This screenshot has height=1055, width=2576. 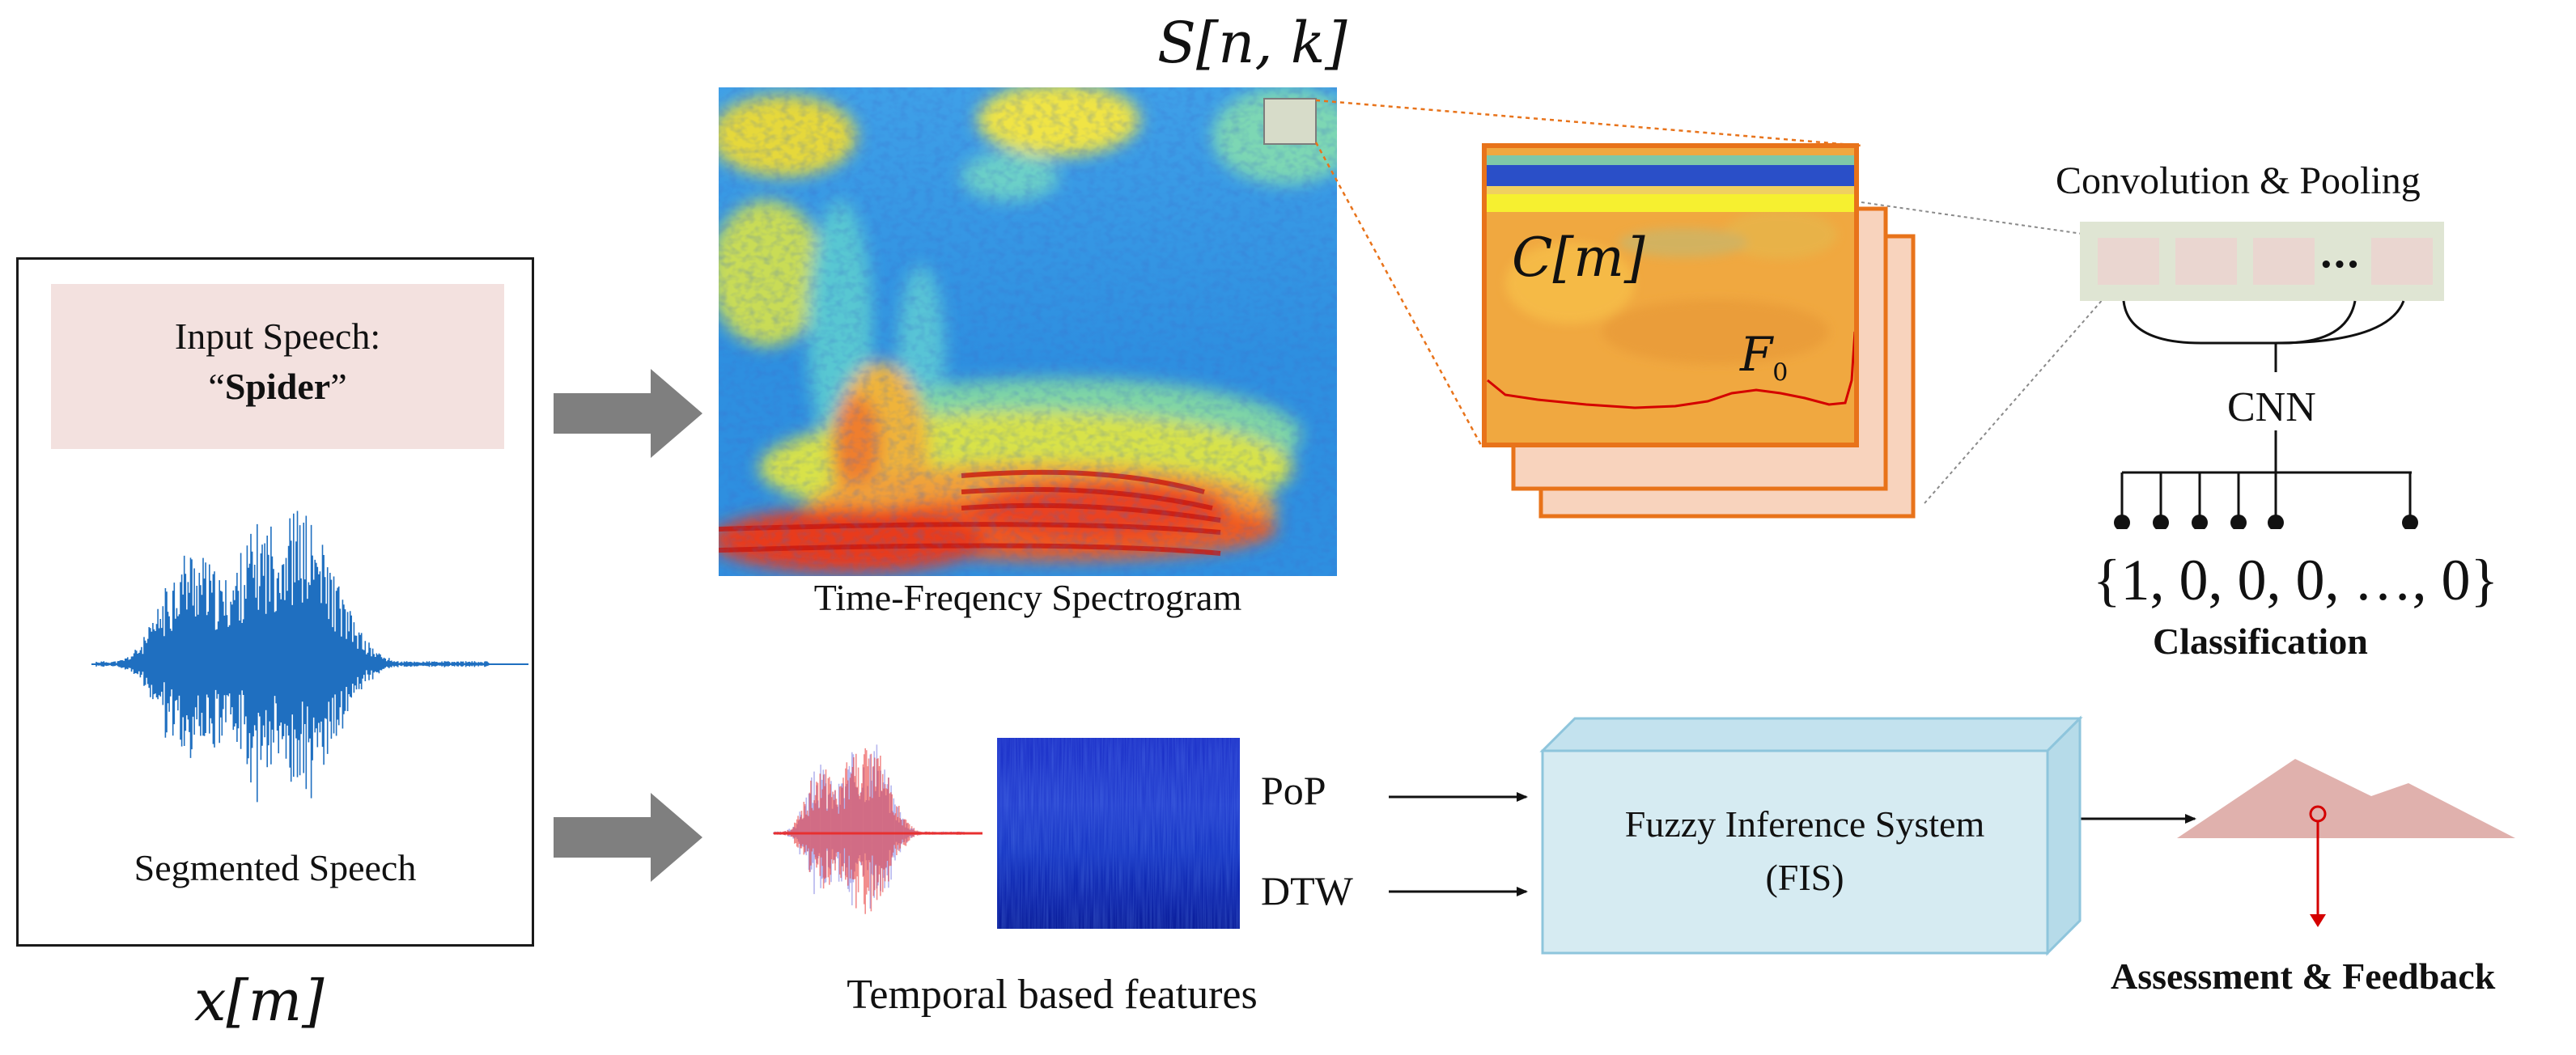 What do you see at coordinates (628, 838) in the screenshot?
I see `arrow-to-temporal-features` at bounding box center [628, 838].